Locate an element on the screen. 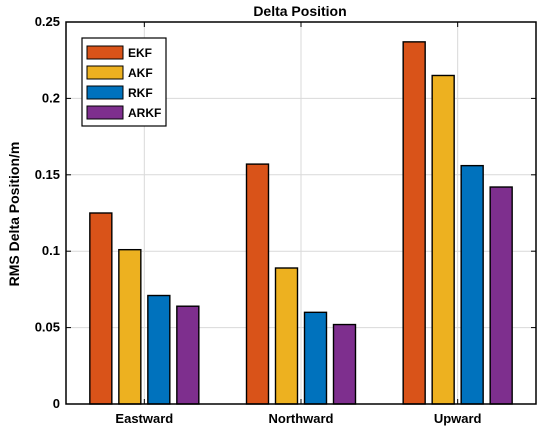  bar-akf-northward is located at coordinates (286, 336).